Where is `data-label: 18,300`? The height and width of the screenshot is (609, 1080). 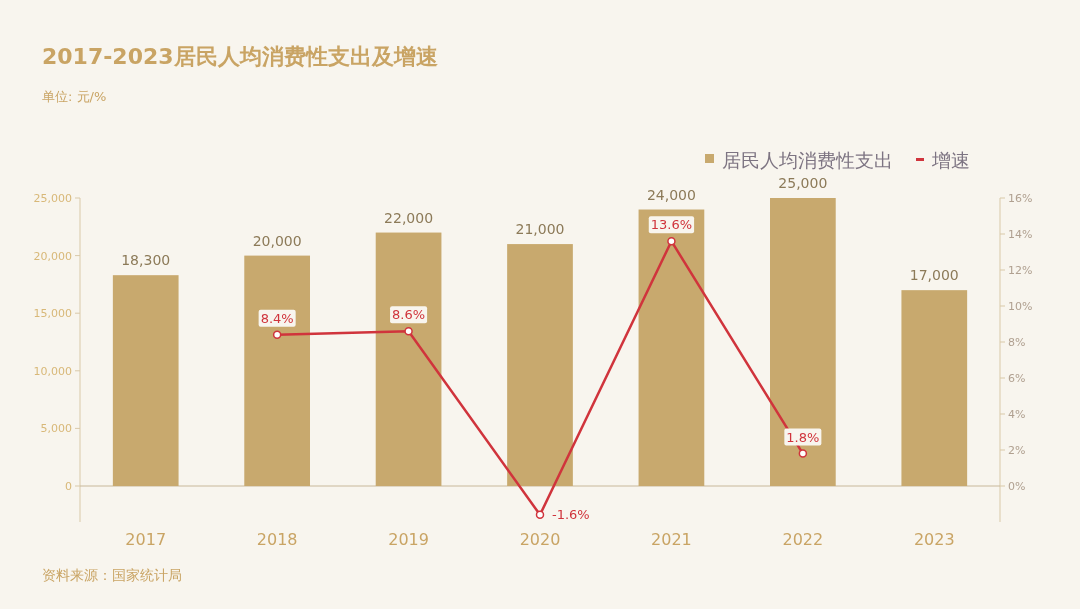
data-label: 18,300 is located at coordinates (146, 260).